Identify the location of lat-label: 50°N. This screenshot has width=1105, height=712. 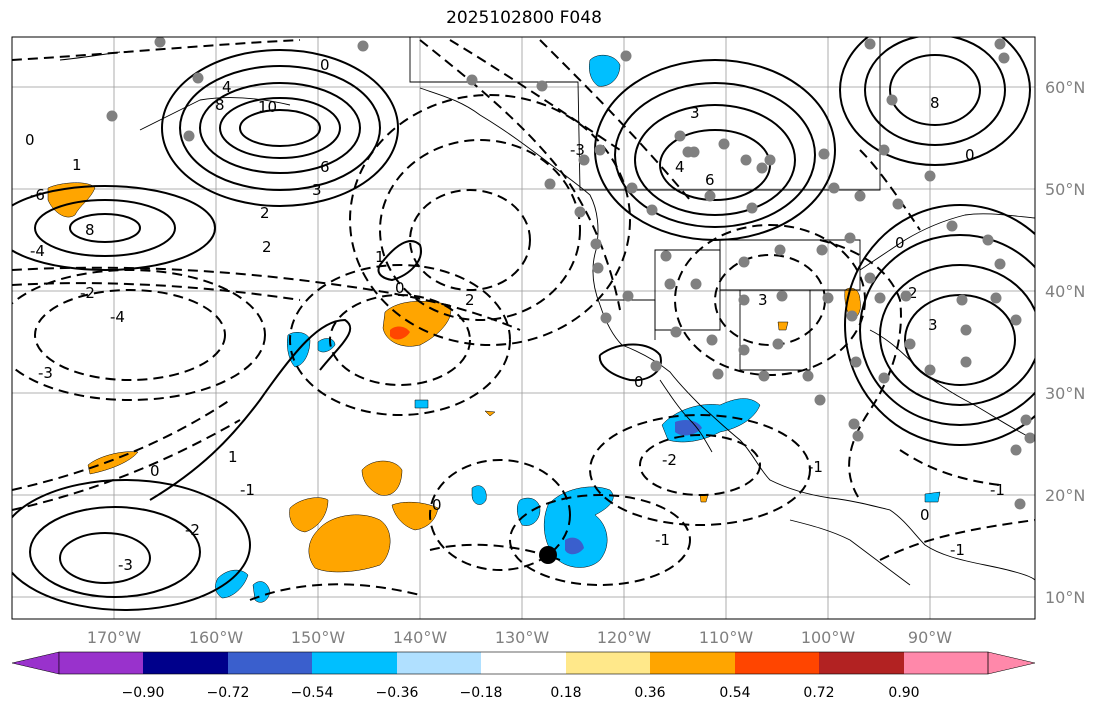
(1065, 189).